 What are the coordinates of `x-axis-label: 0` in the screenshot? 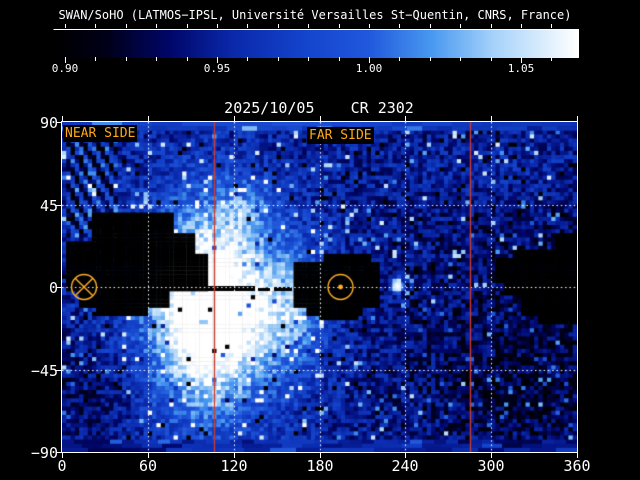 It's located at (62, 466).